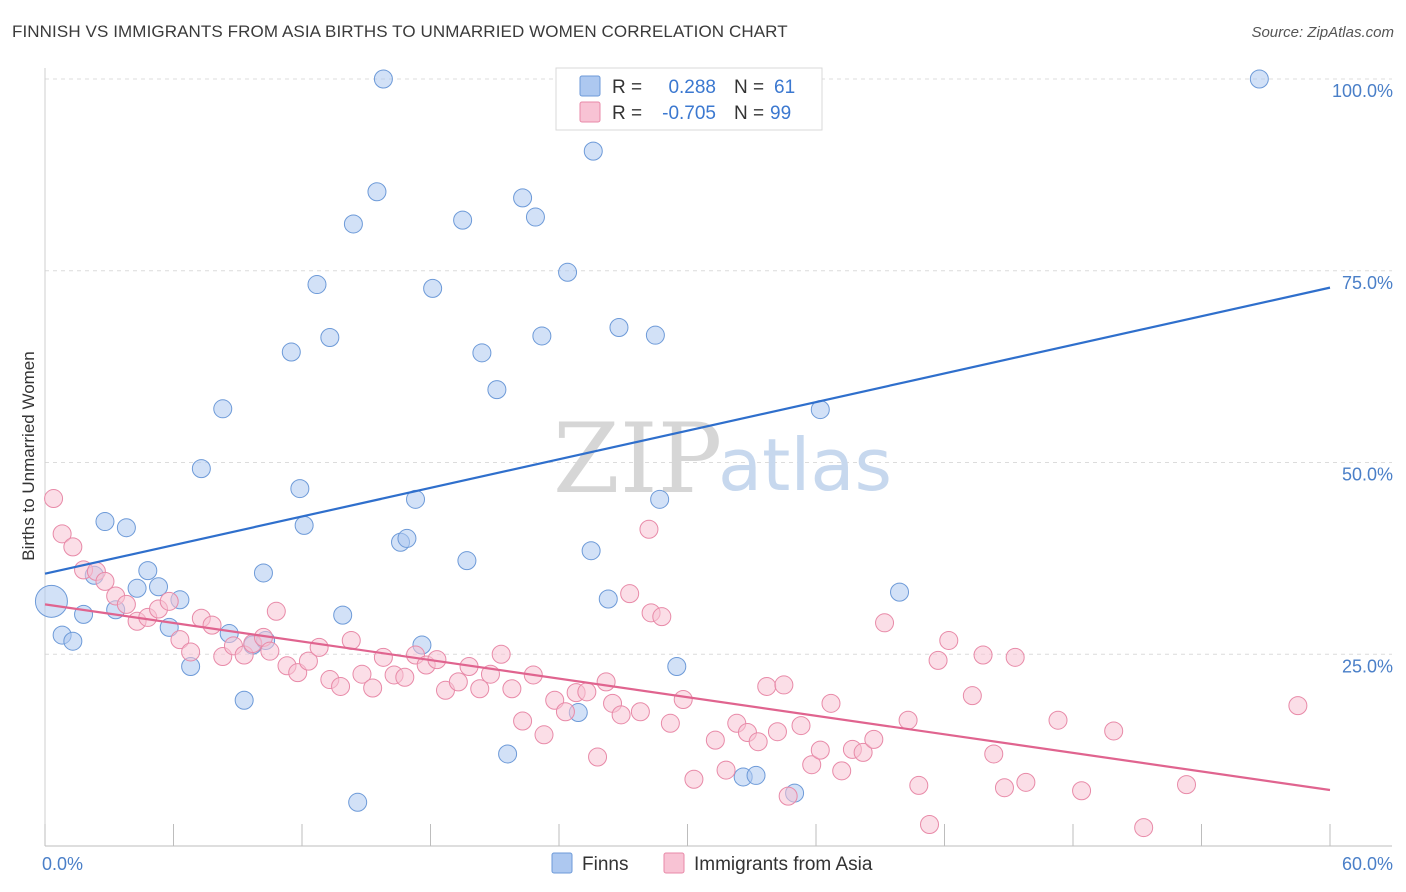  What do you see at coordinates (1367, 666) in the screenshot?
I see `y-tick-label-0: 25.0%` at bounding box center [1367, 666].